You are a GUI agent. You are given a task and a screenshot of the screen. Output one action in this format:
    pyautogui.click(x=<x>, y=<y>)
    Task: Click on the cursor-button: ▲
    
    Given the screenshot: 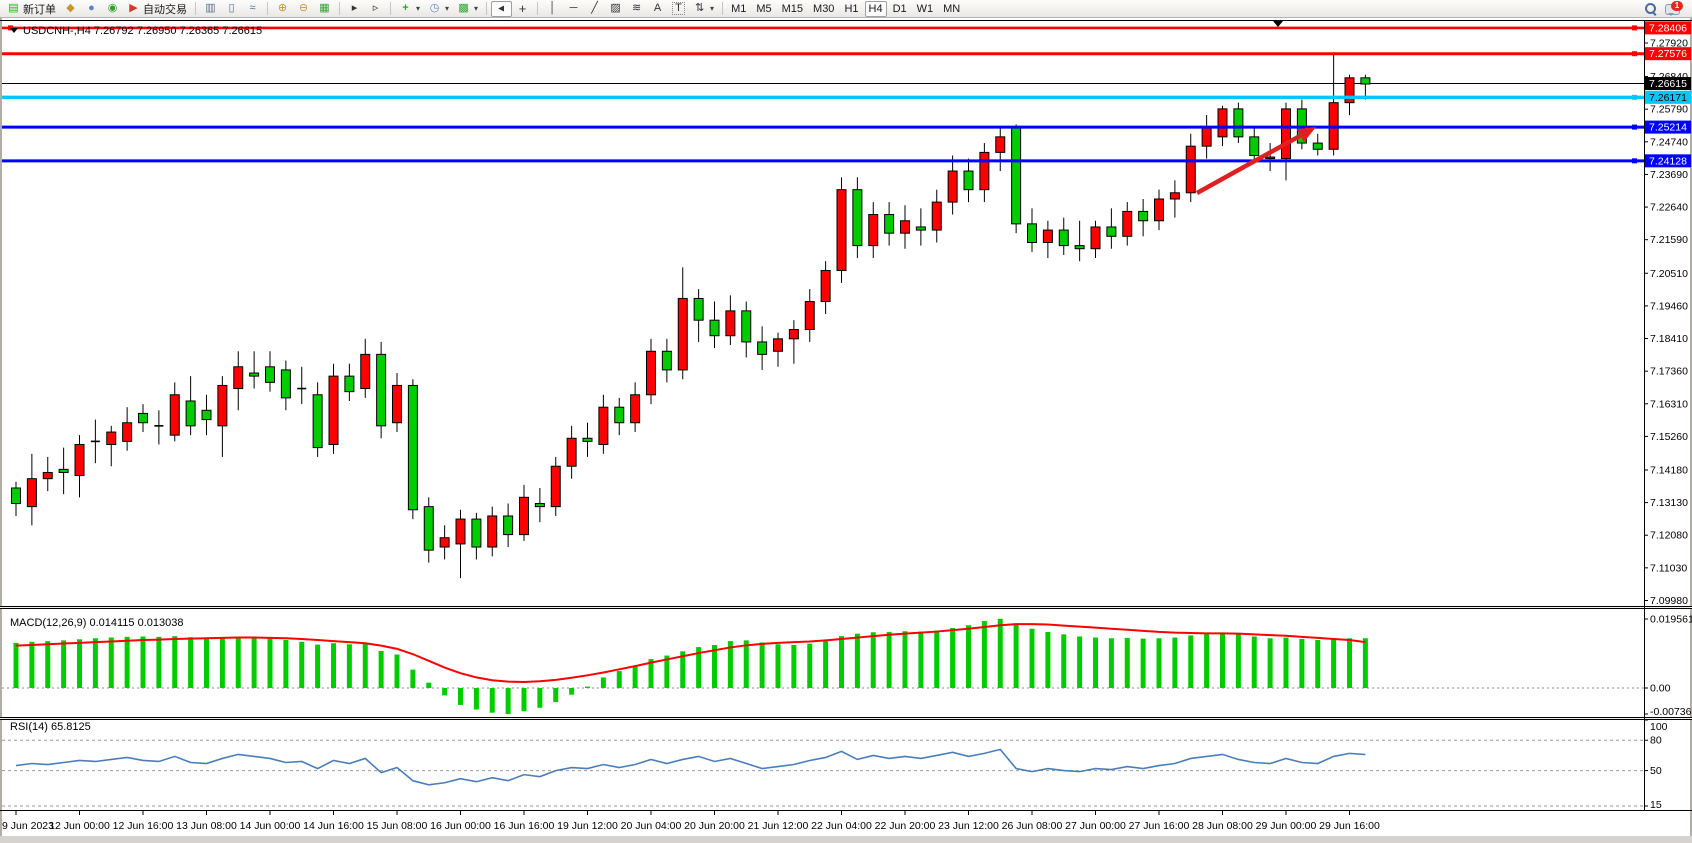 What is the action you would take?
    pyautogui.click(x=502, y=8)
    